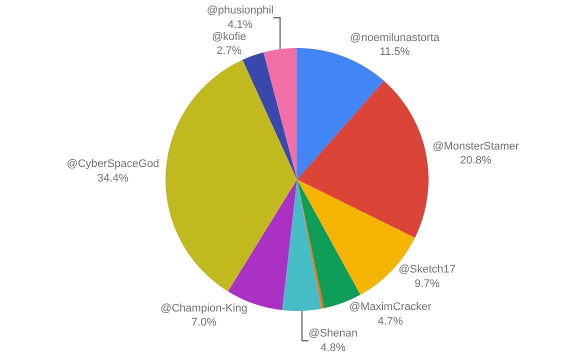 The width and height of the screenshot is (586, 359). I want to click on data-label: 9.7%, so click(427, 284).